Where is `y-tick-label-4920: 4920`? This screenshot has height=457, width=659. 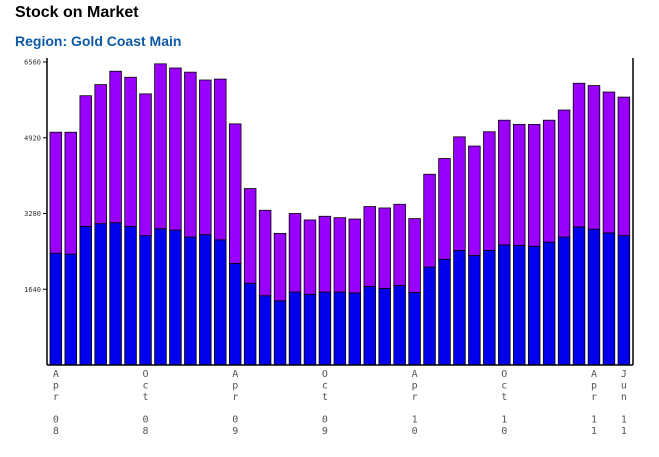
y-tick-label-4920: 4920 is located at coordinates (32, 138).